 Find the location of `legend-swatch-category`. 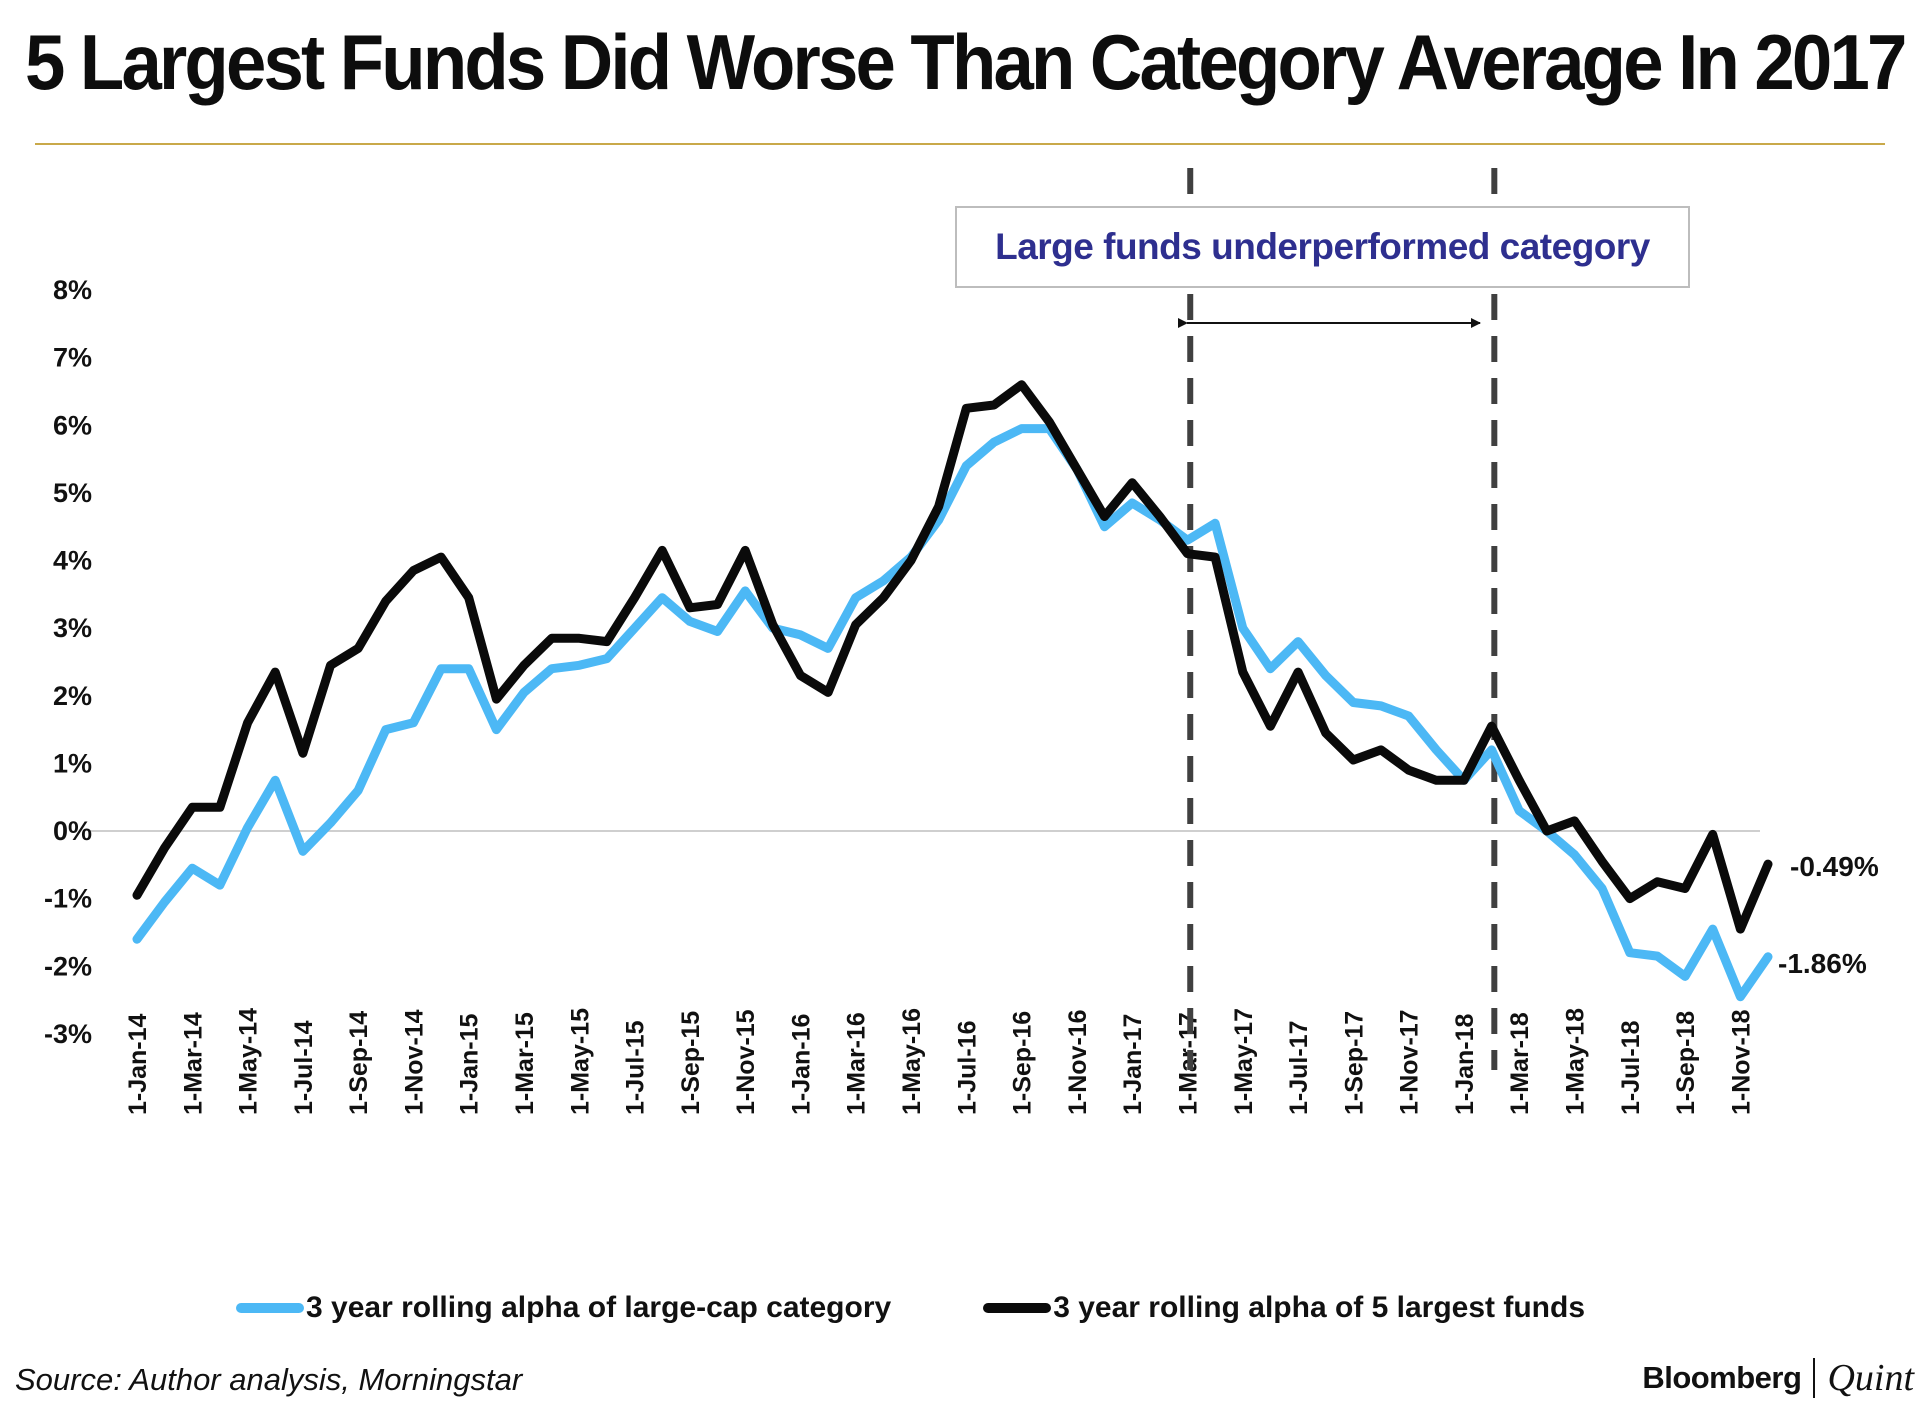

legend-swatch-category is located at coordinates (270, 1308).